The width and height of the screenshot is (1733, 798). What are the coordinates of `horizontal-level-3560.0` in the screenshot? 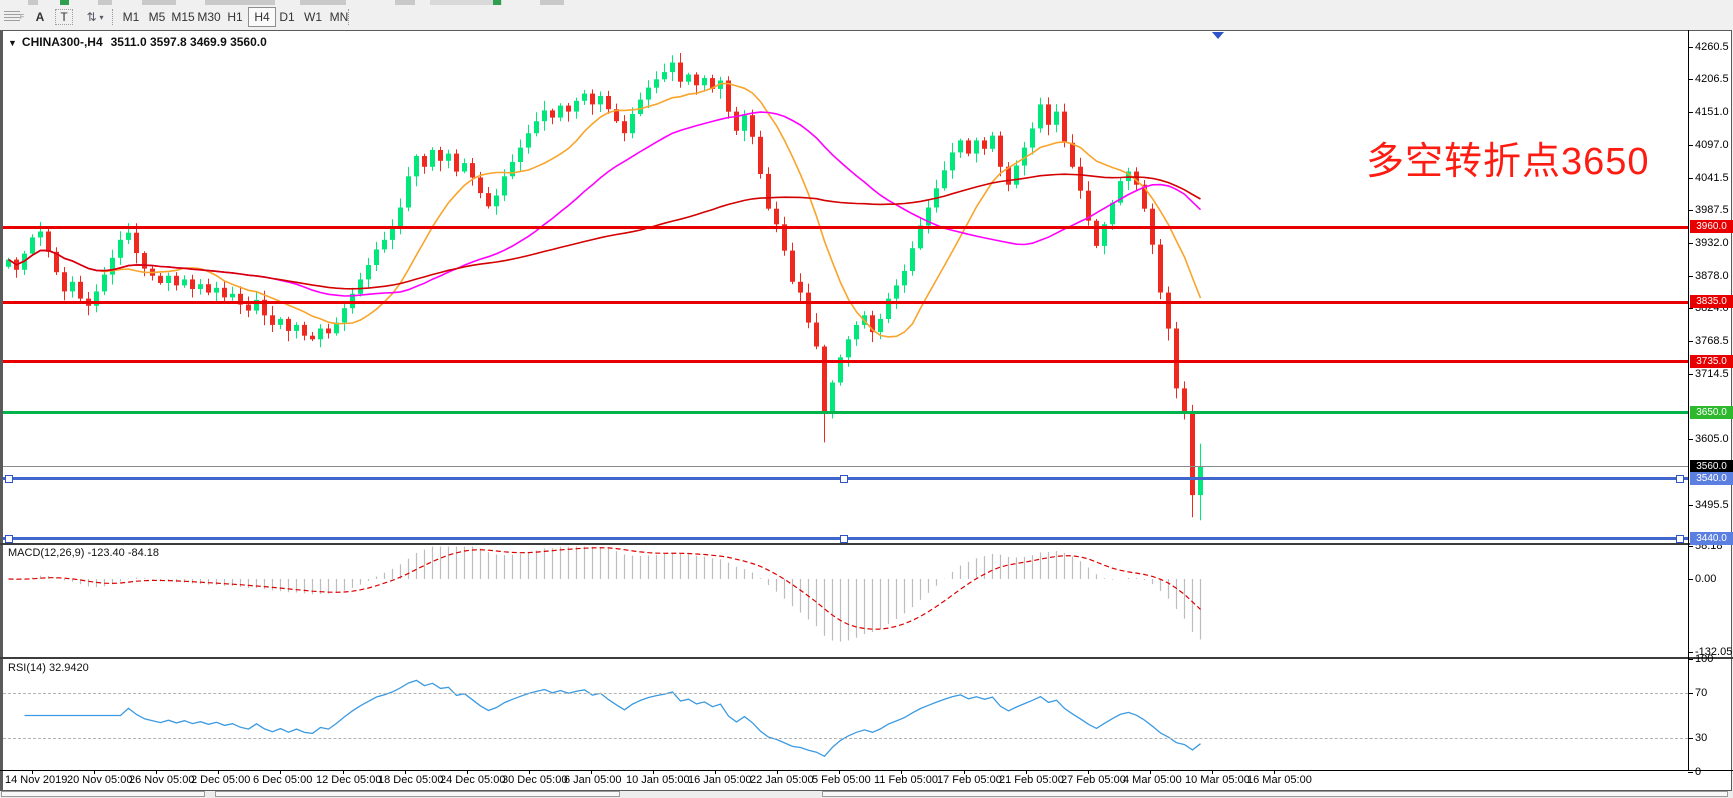 It's located at (845, 466).